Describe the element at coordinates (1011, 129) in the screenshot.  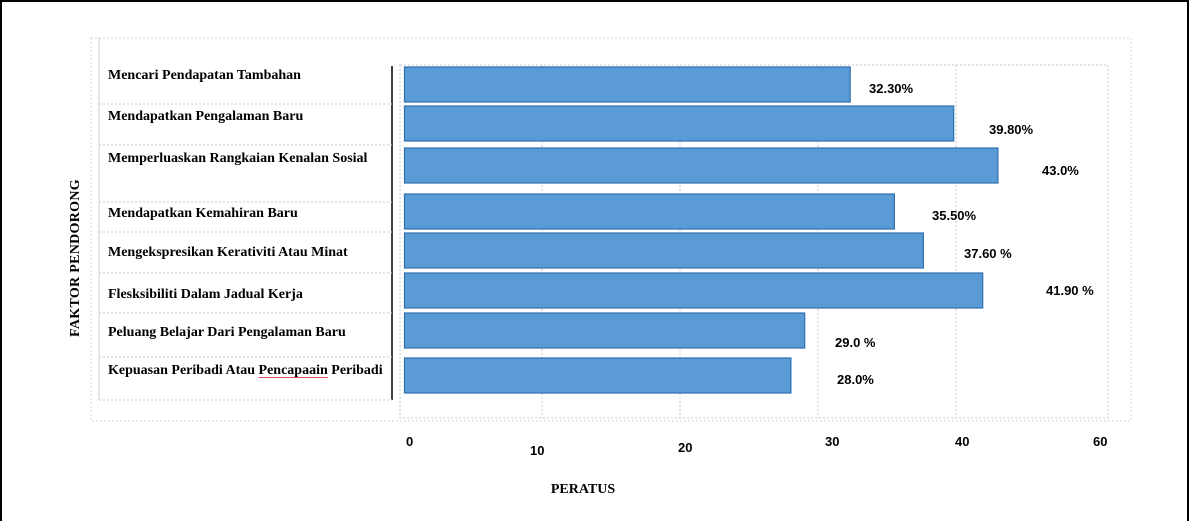
I see `data-label: 39.80%` at that location.